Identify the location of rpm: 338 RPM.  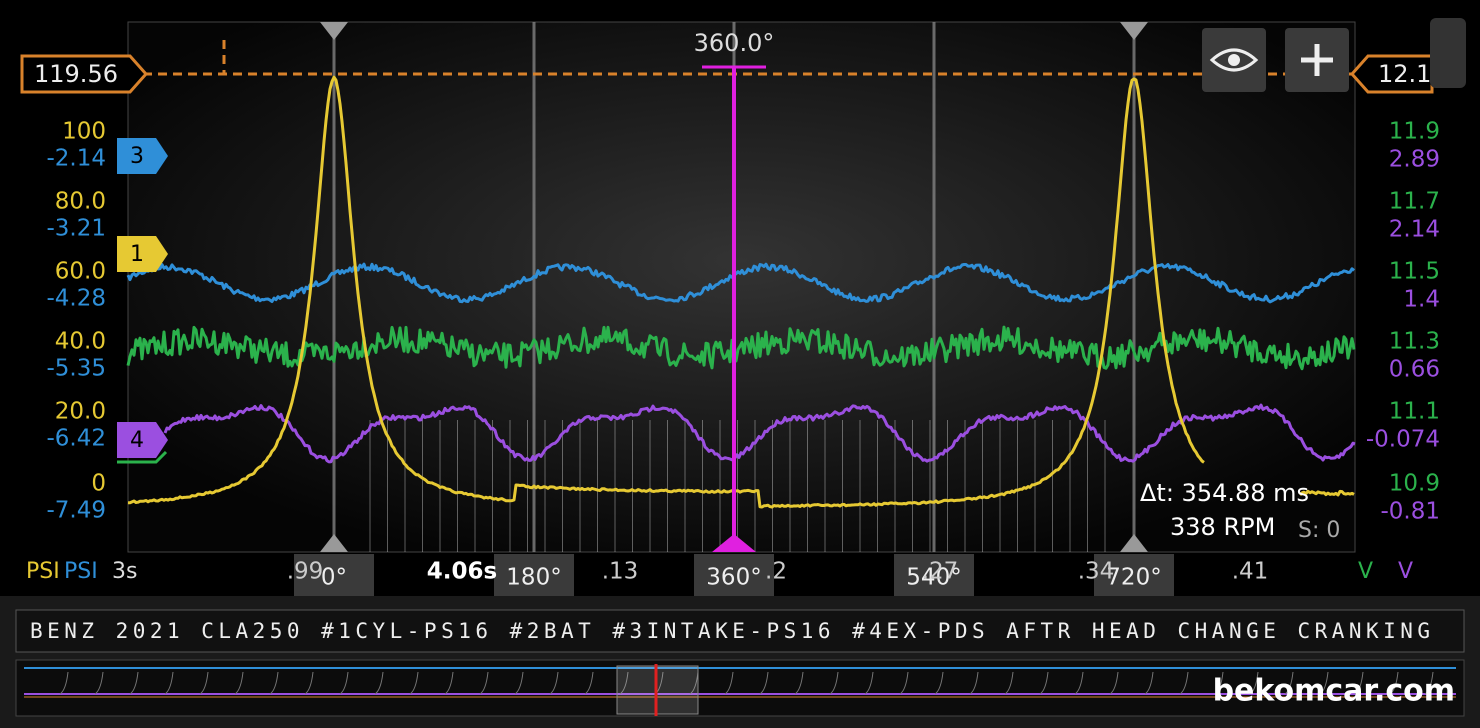
(1222, 527).